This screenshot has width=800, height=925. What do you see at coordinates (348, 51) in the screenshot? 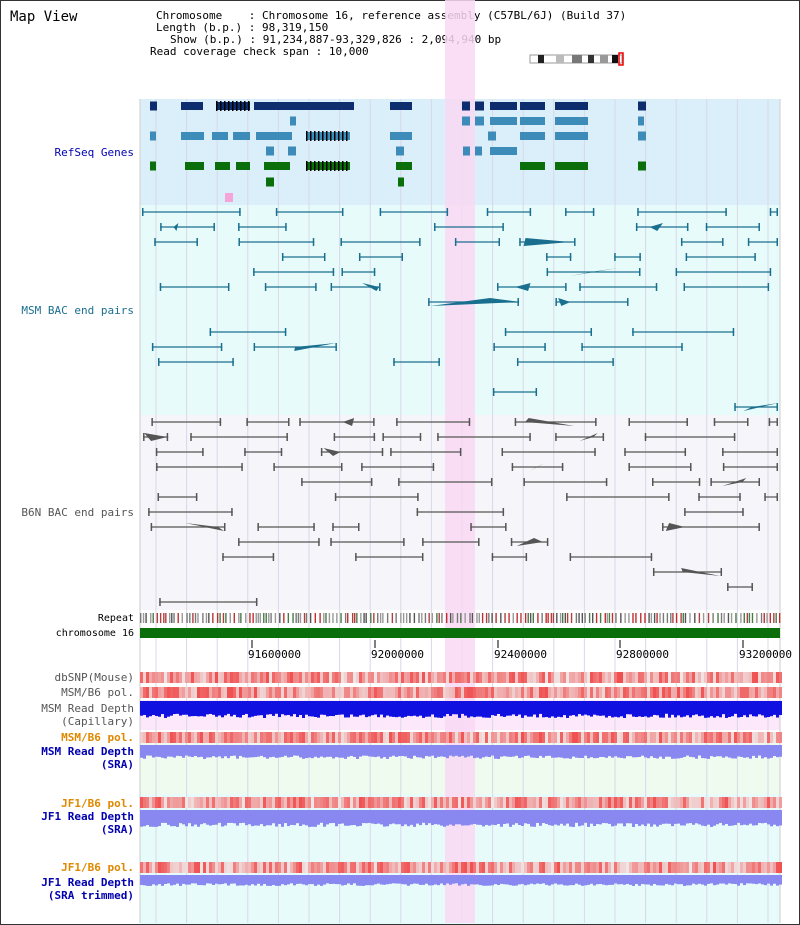
I see `coverage-value: 10,000` at bounding box center [348, 51].